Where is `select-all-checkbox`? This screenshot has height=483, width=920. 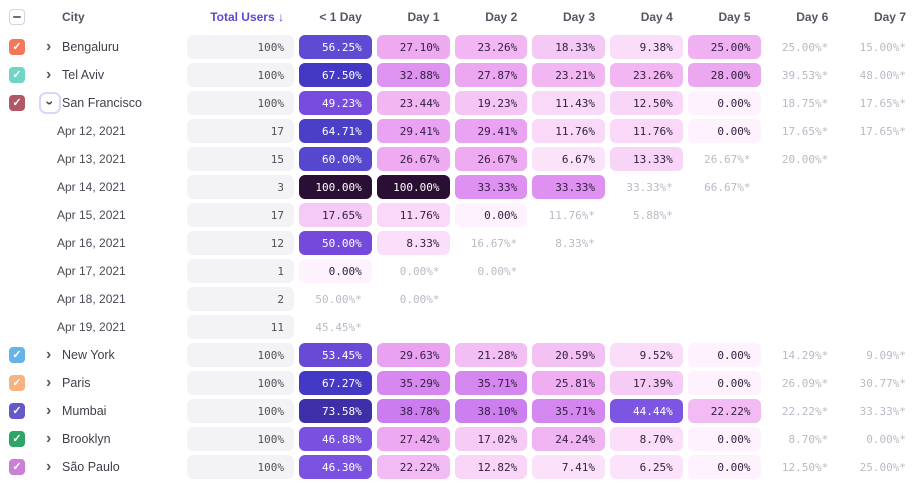
select-all-checkbox is located at coordinates (17, 17).